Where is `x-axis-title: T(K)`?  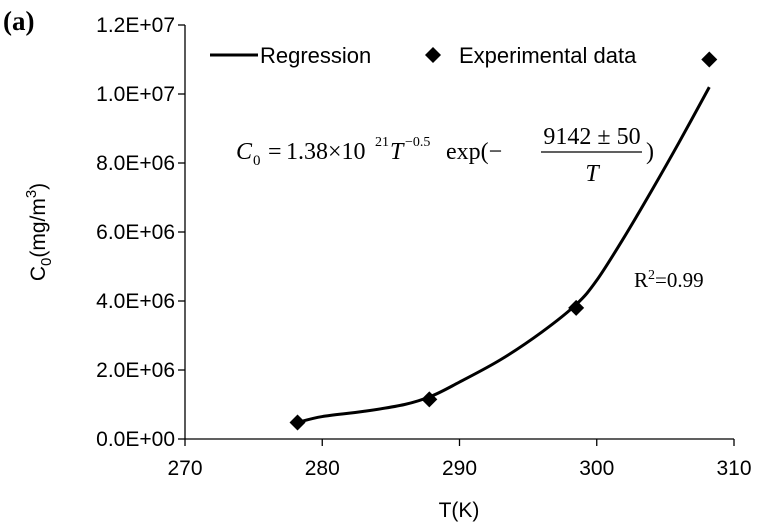 x-axis-title: T(K) is located at coordinates (459, 510).